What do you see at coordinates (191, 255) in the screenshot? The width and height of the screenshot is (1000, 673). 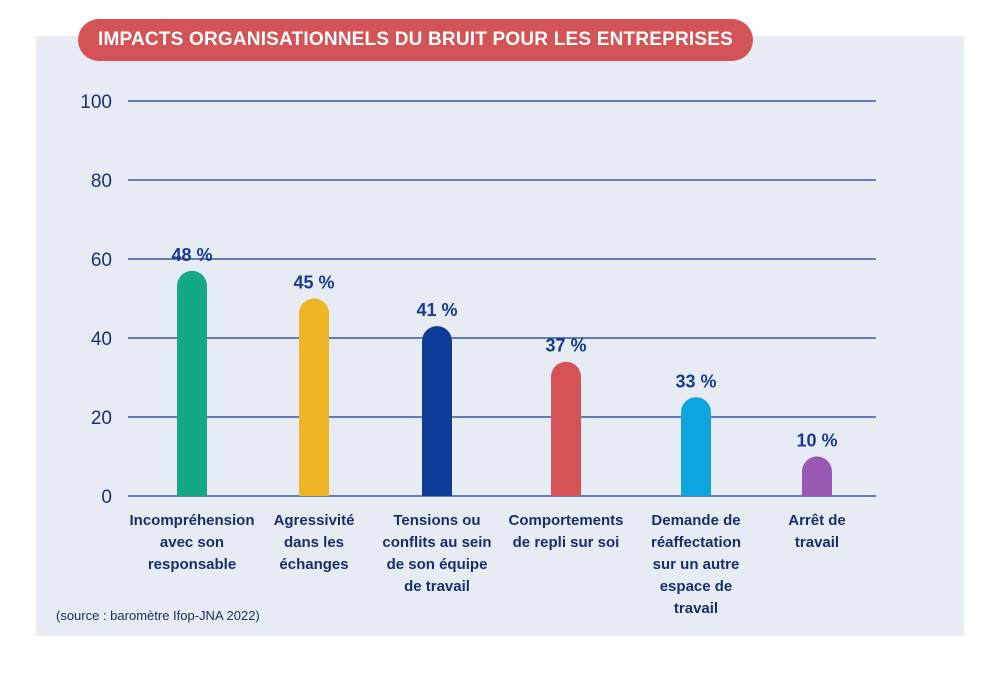 I see `value-label-1: 48 %` at bounding box center [191, 255].